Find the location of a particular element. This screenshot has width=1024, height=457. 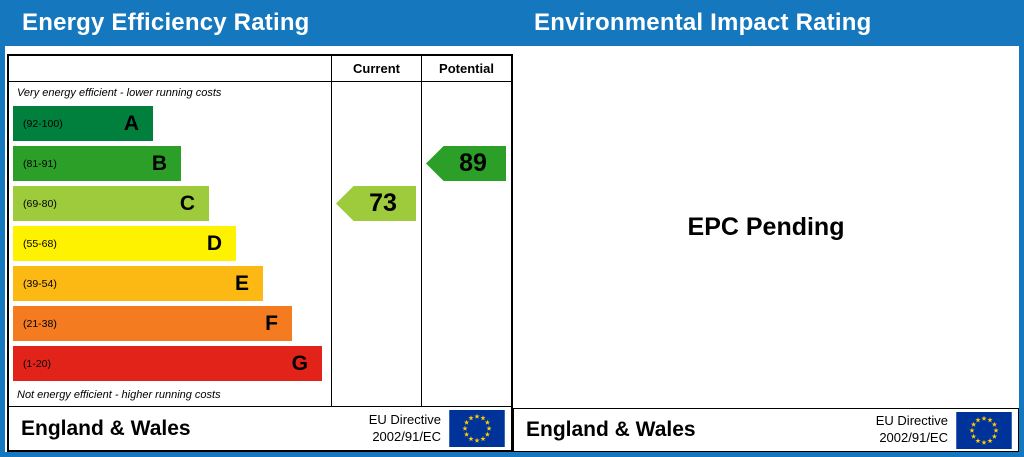

band-range-f: (21-38) is located at coordinates (40, 323).